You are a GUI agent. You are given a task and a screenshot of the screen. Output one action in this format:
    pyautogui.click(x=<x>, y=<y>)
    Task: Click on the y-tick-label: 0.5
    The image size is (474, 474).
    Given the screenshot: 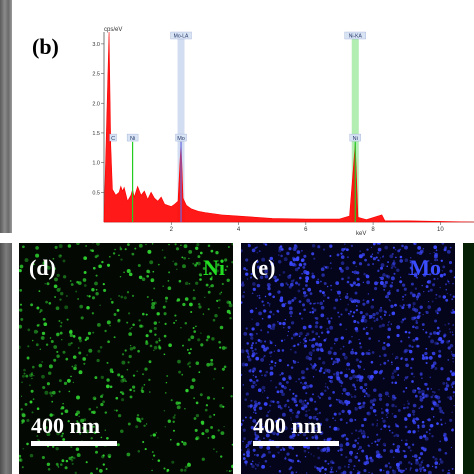 What is the action you would take?
    pyautogui.click(x=96, y=193)
    